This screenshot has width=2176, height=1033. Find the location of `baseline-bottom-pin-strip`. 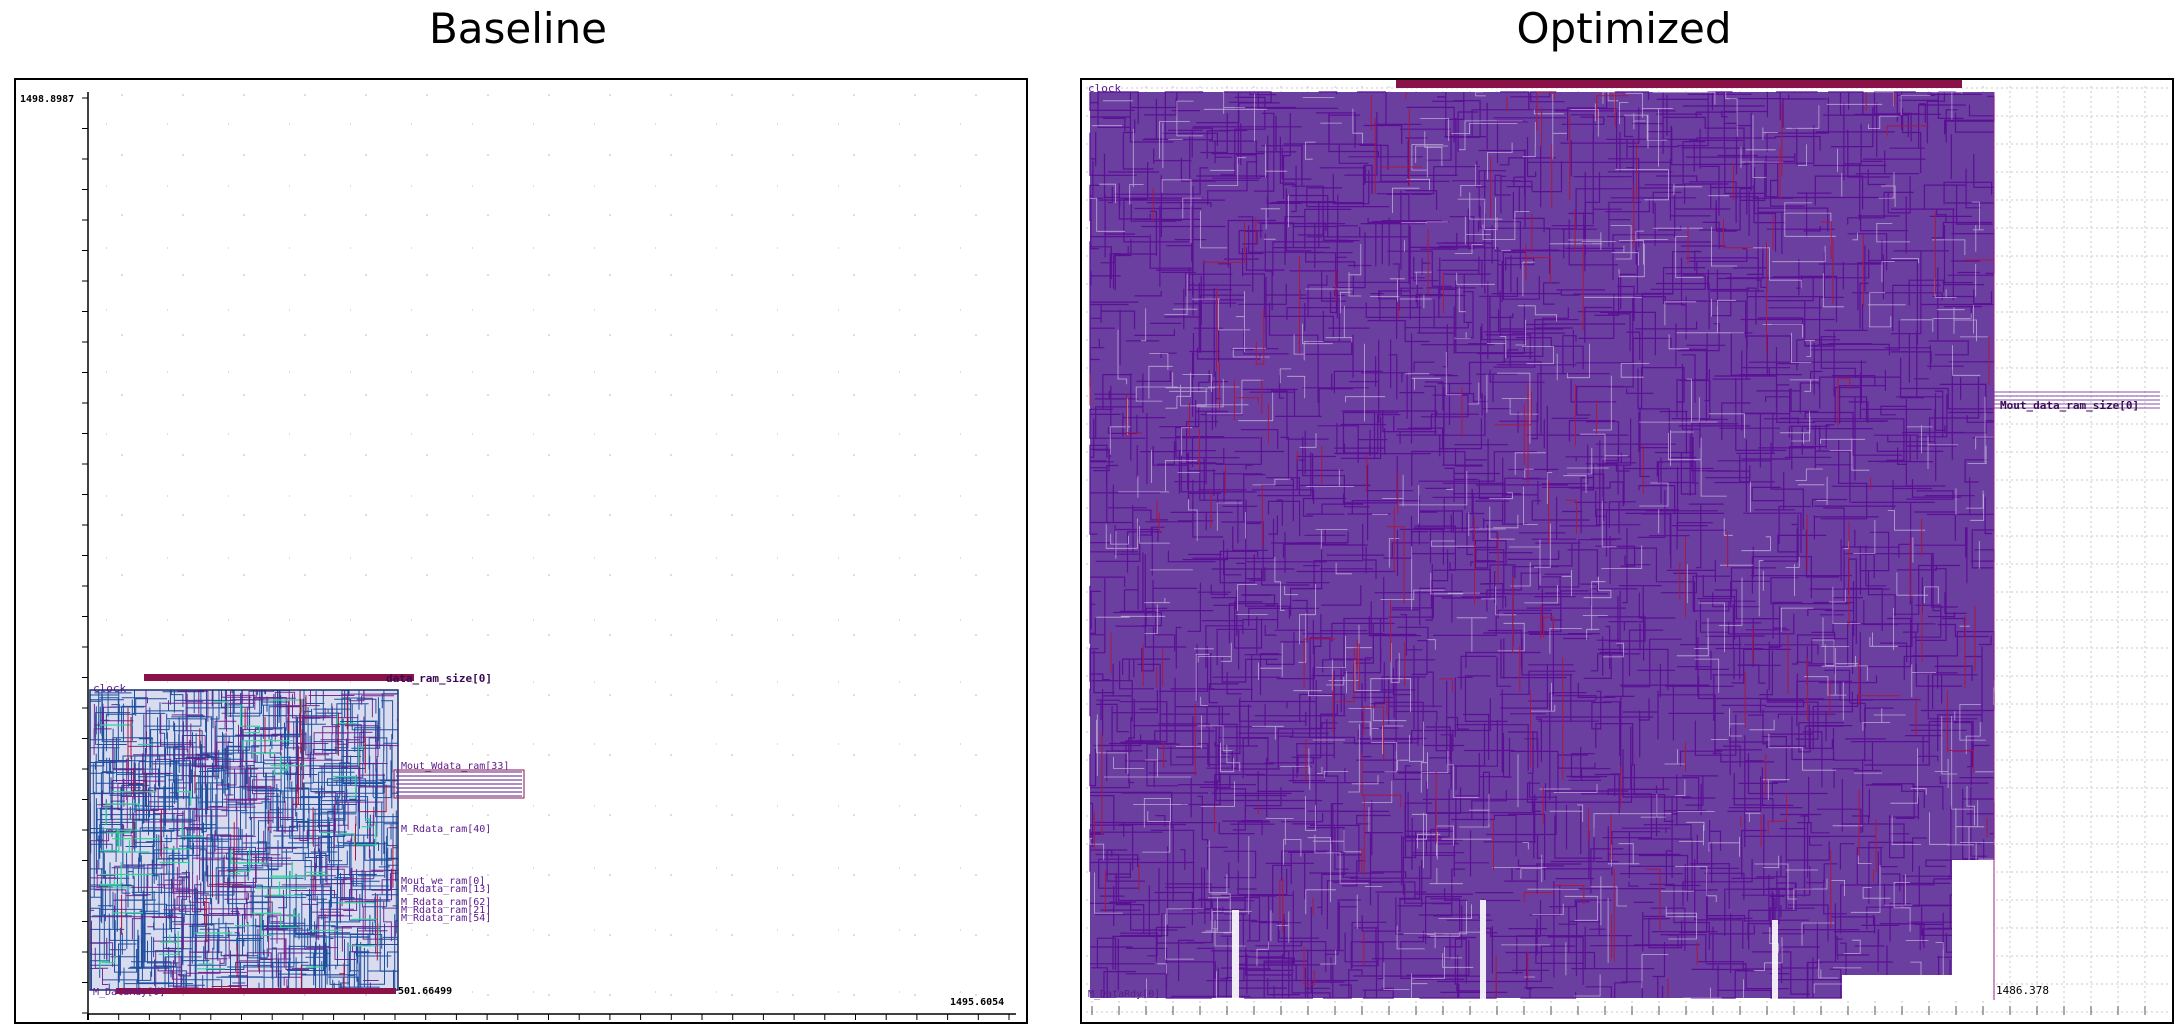

baseline-bottom-pin-strip is located at coordinates (256, 991).